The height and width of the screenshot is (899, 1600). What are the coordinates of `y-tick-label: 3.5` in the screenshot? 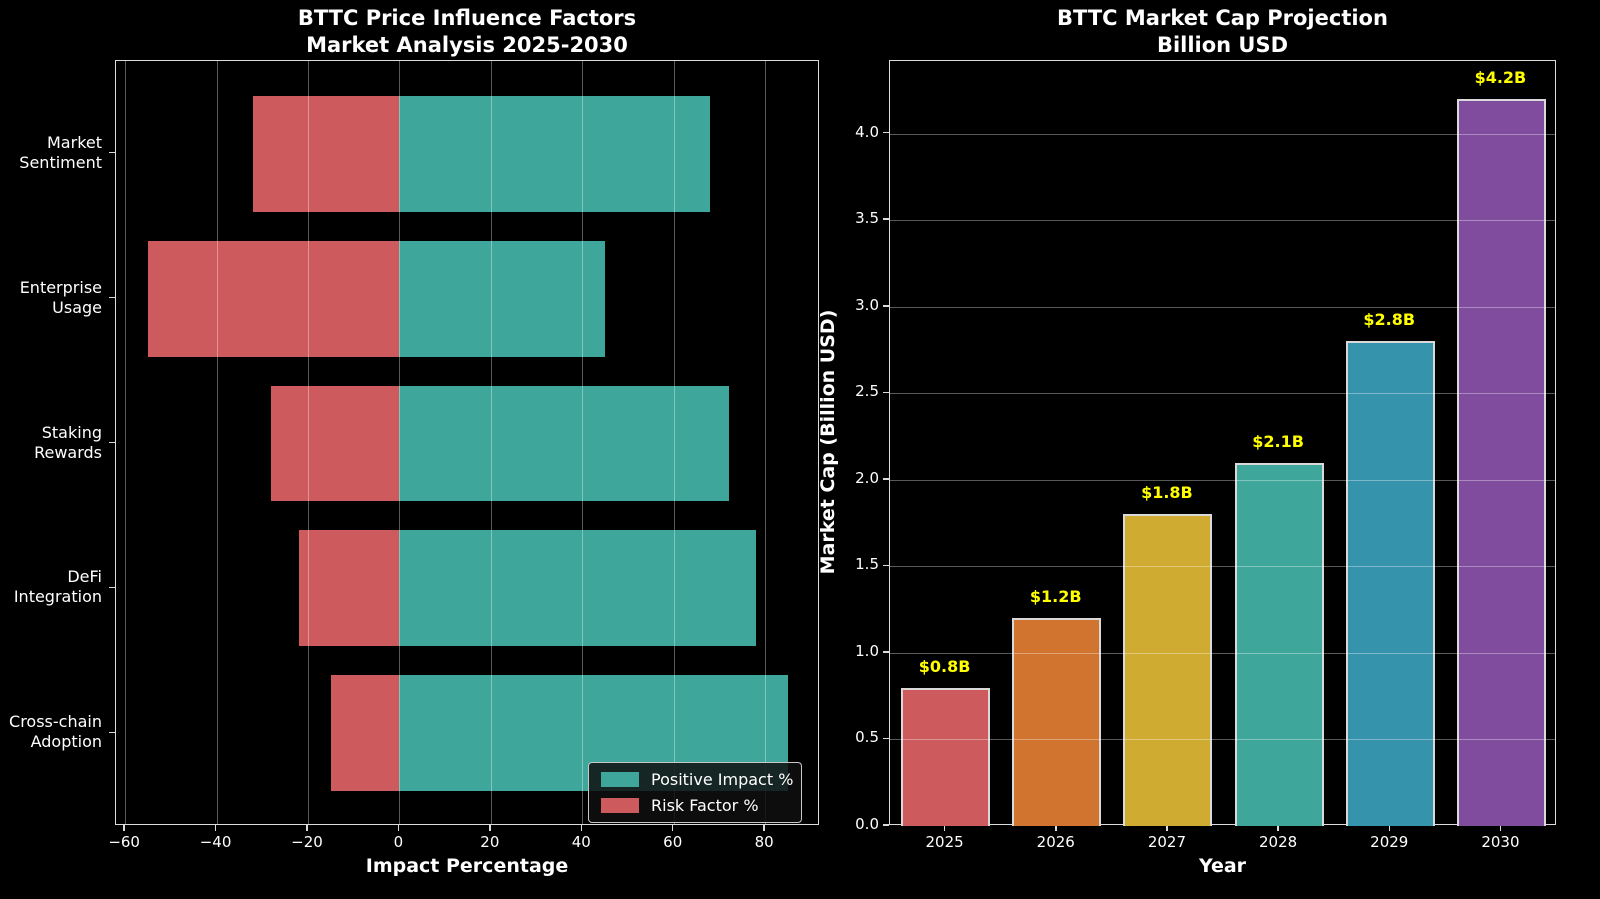 It's located at (867, 218).